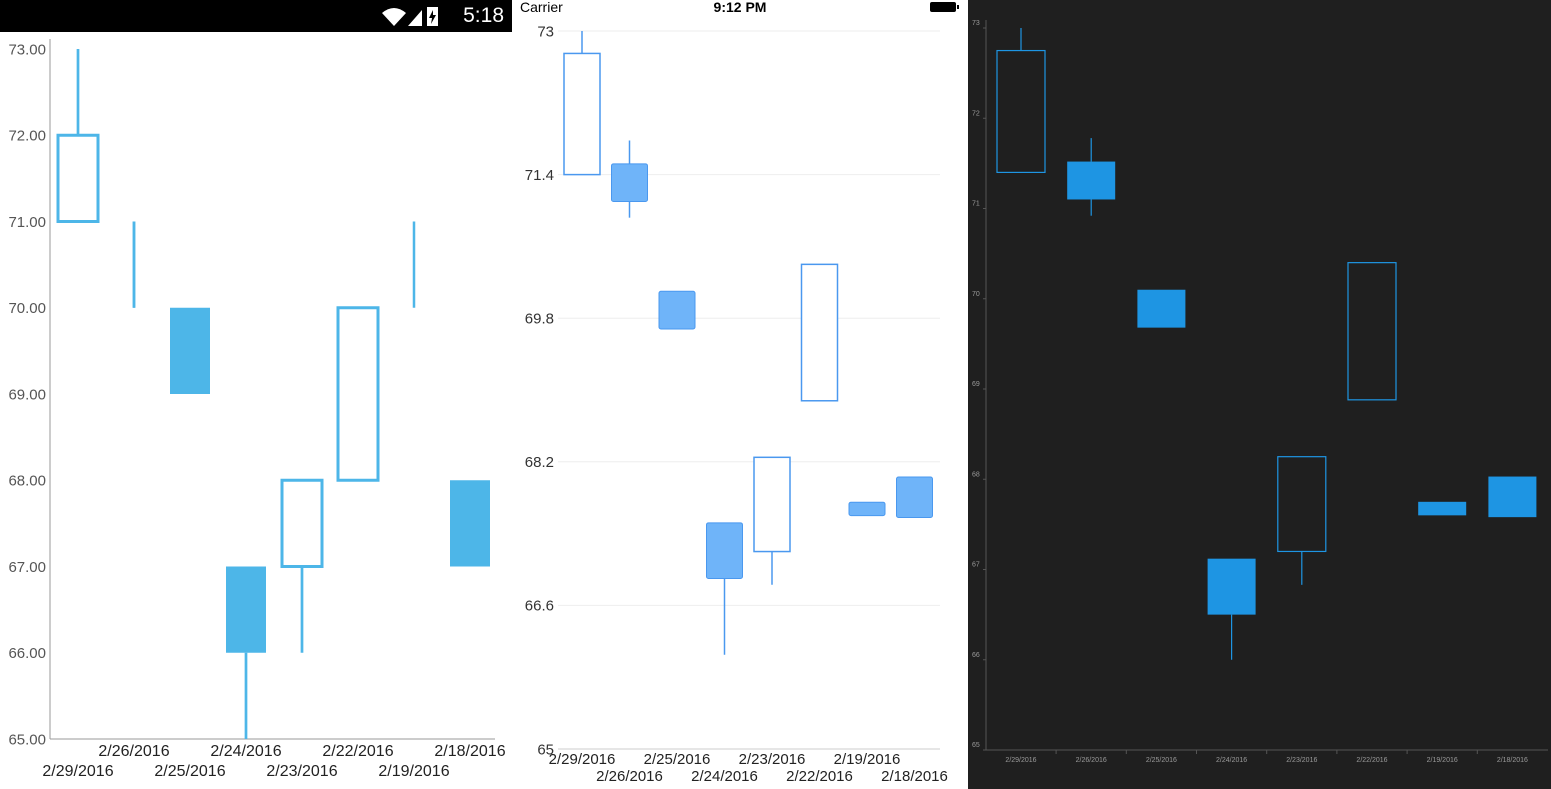  What do you see at coordinates (27, 567) in the screenshot?
I see `y-tick-label: 67.00` at bounding box center [27, 567].